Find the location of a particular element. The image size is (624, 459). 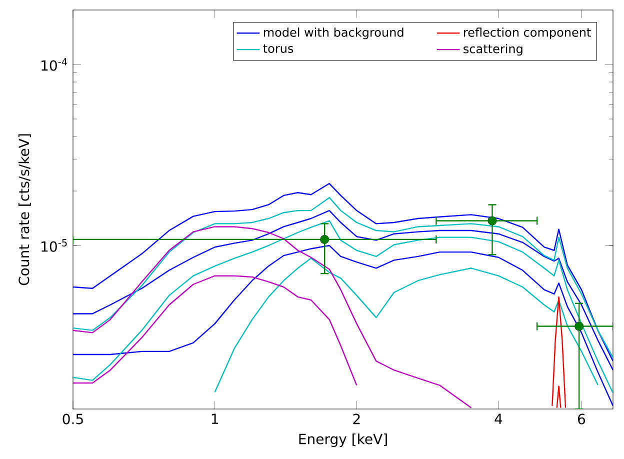

legend-label: torus is located at coordinates (278, 48).